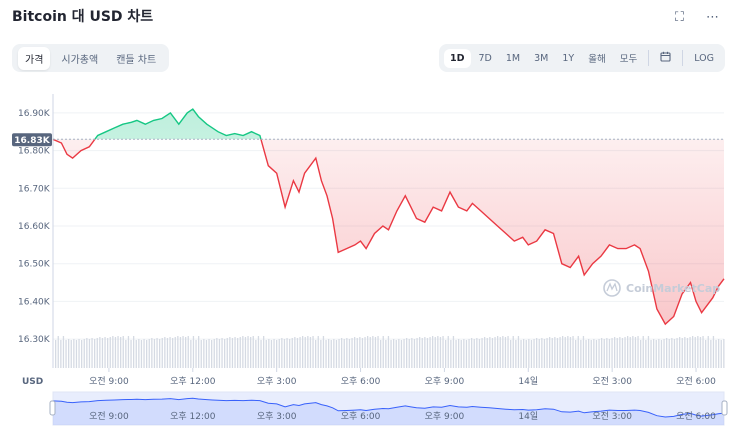 The image size is (737, 435). I want to click on range-all: 모두, so click(628, 59).